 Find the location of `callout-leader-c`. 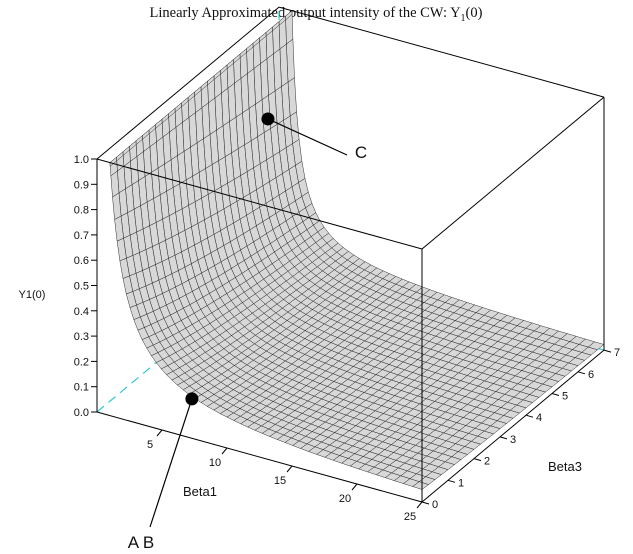

callout-leader-c is located at coordinates (307, 137).